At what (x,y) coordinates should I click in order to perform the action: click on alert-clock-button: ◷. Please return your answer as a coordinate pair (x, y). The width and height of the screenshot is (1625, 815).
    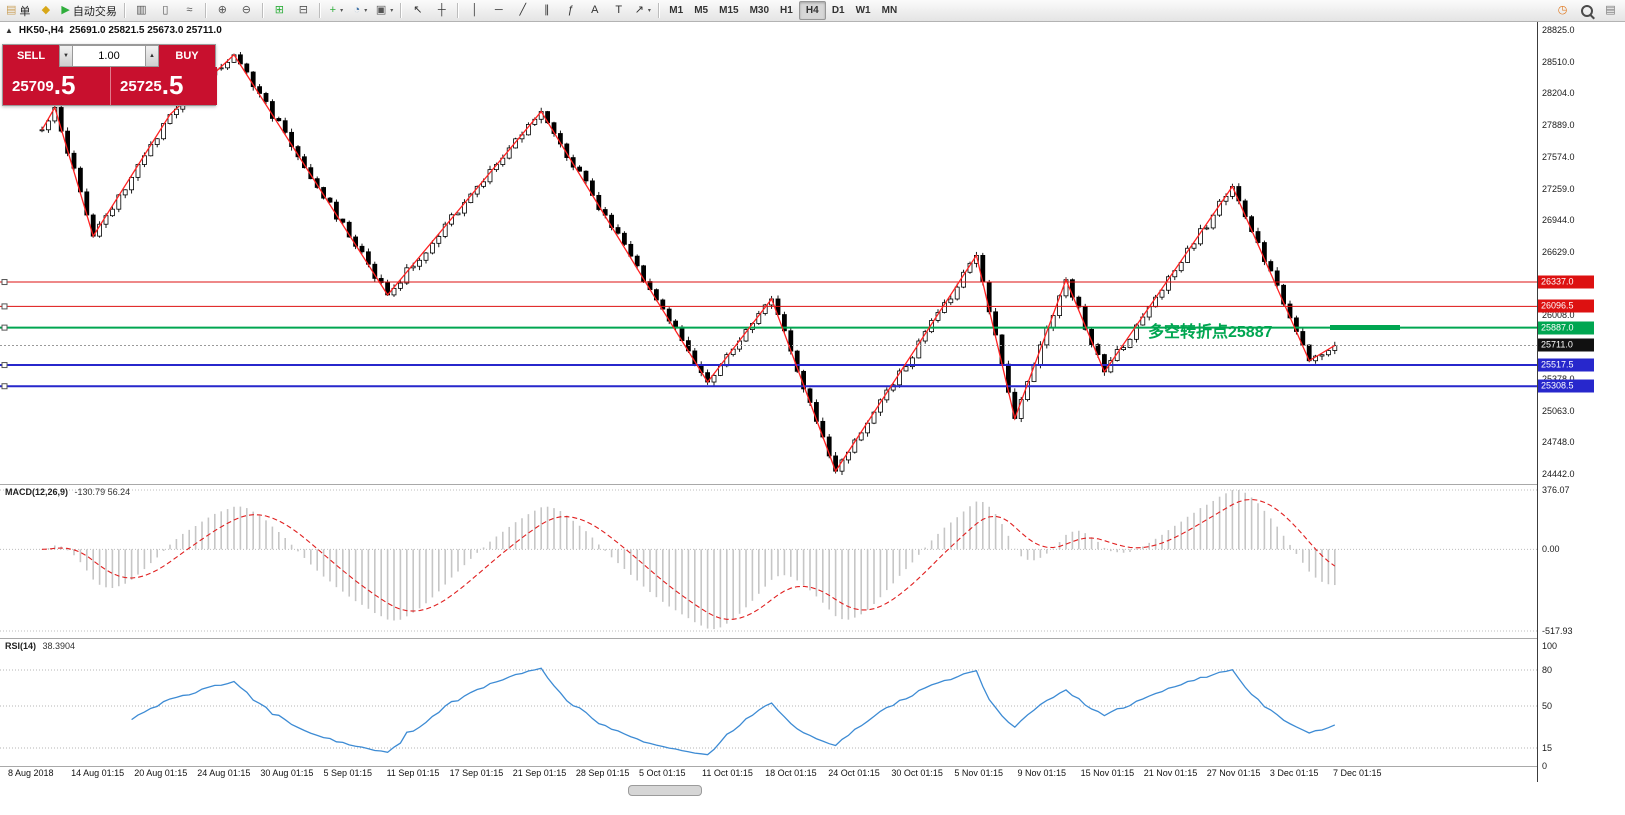
    Looking at the image, I should click on (1562, 11).